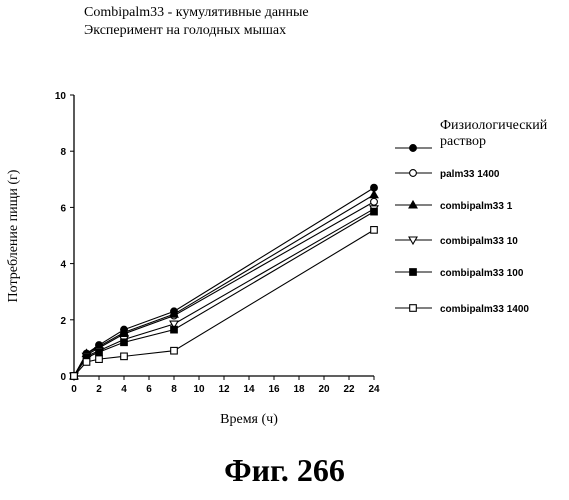 This screenshot has width=569, height=500. Describe the element at coordinates (324, 389) in the screenshot. I see `x-tick-label: 20` at that location.